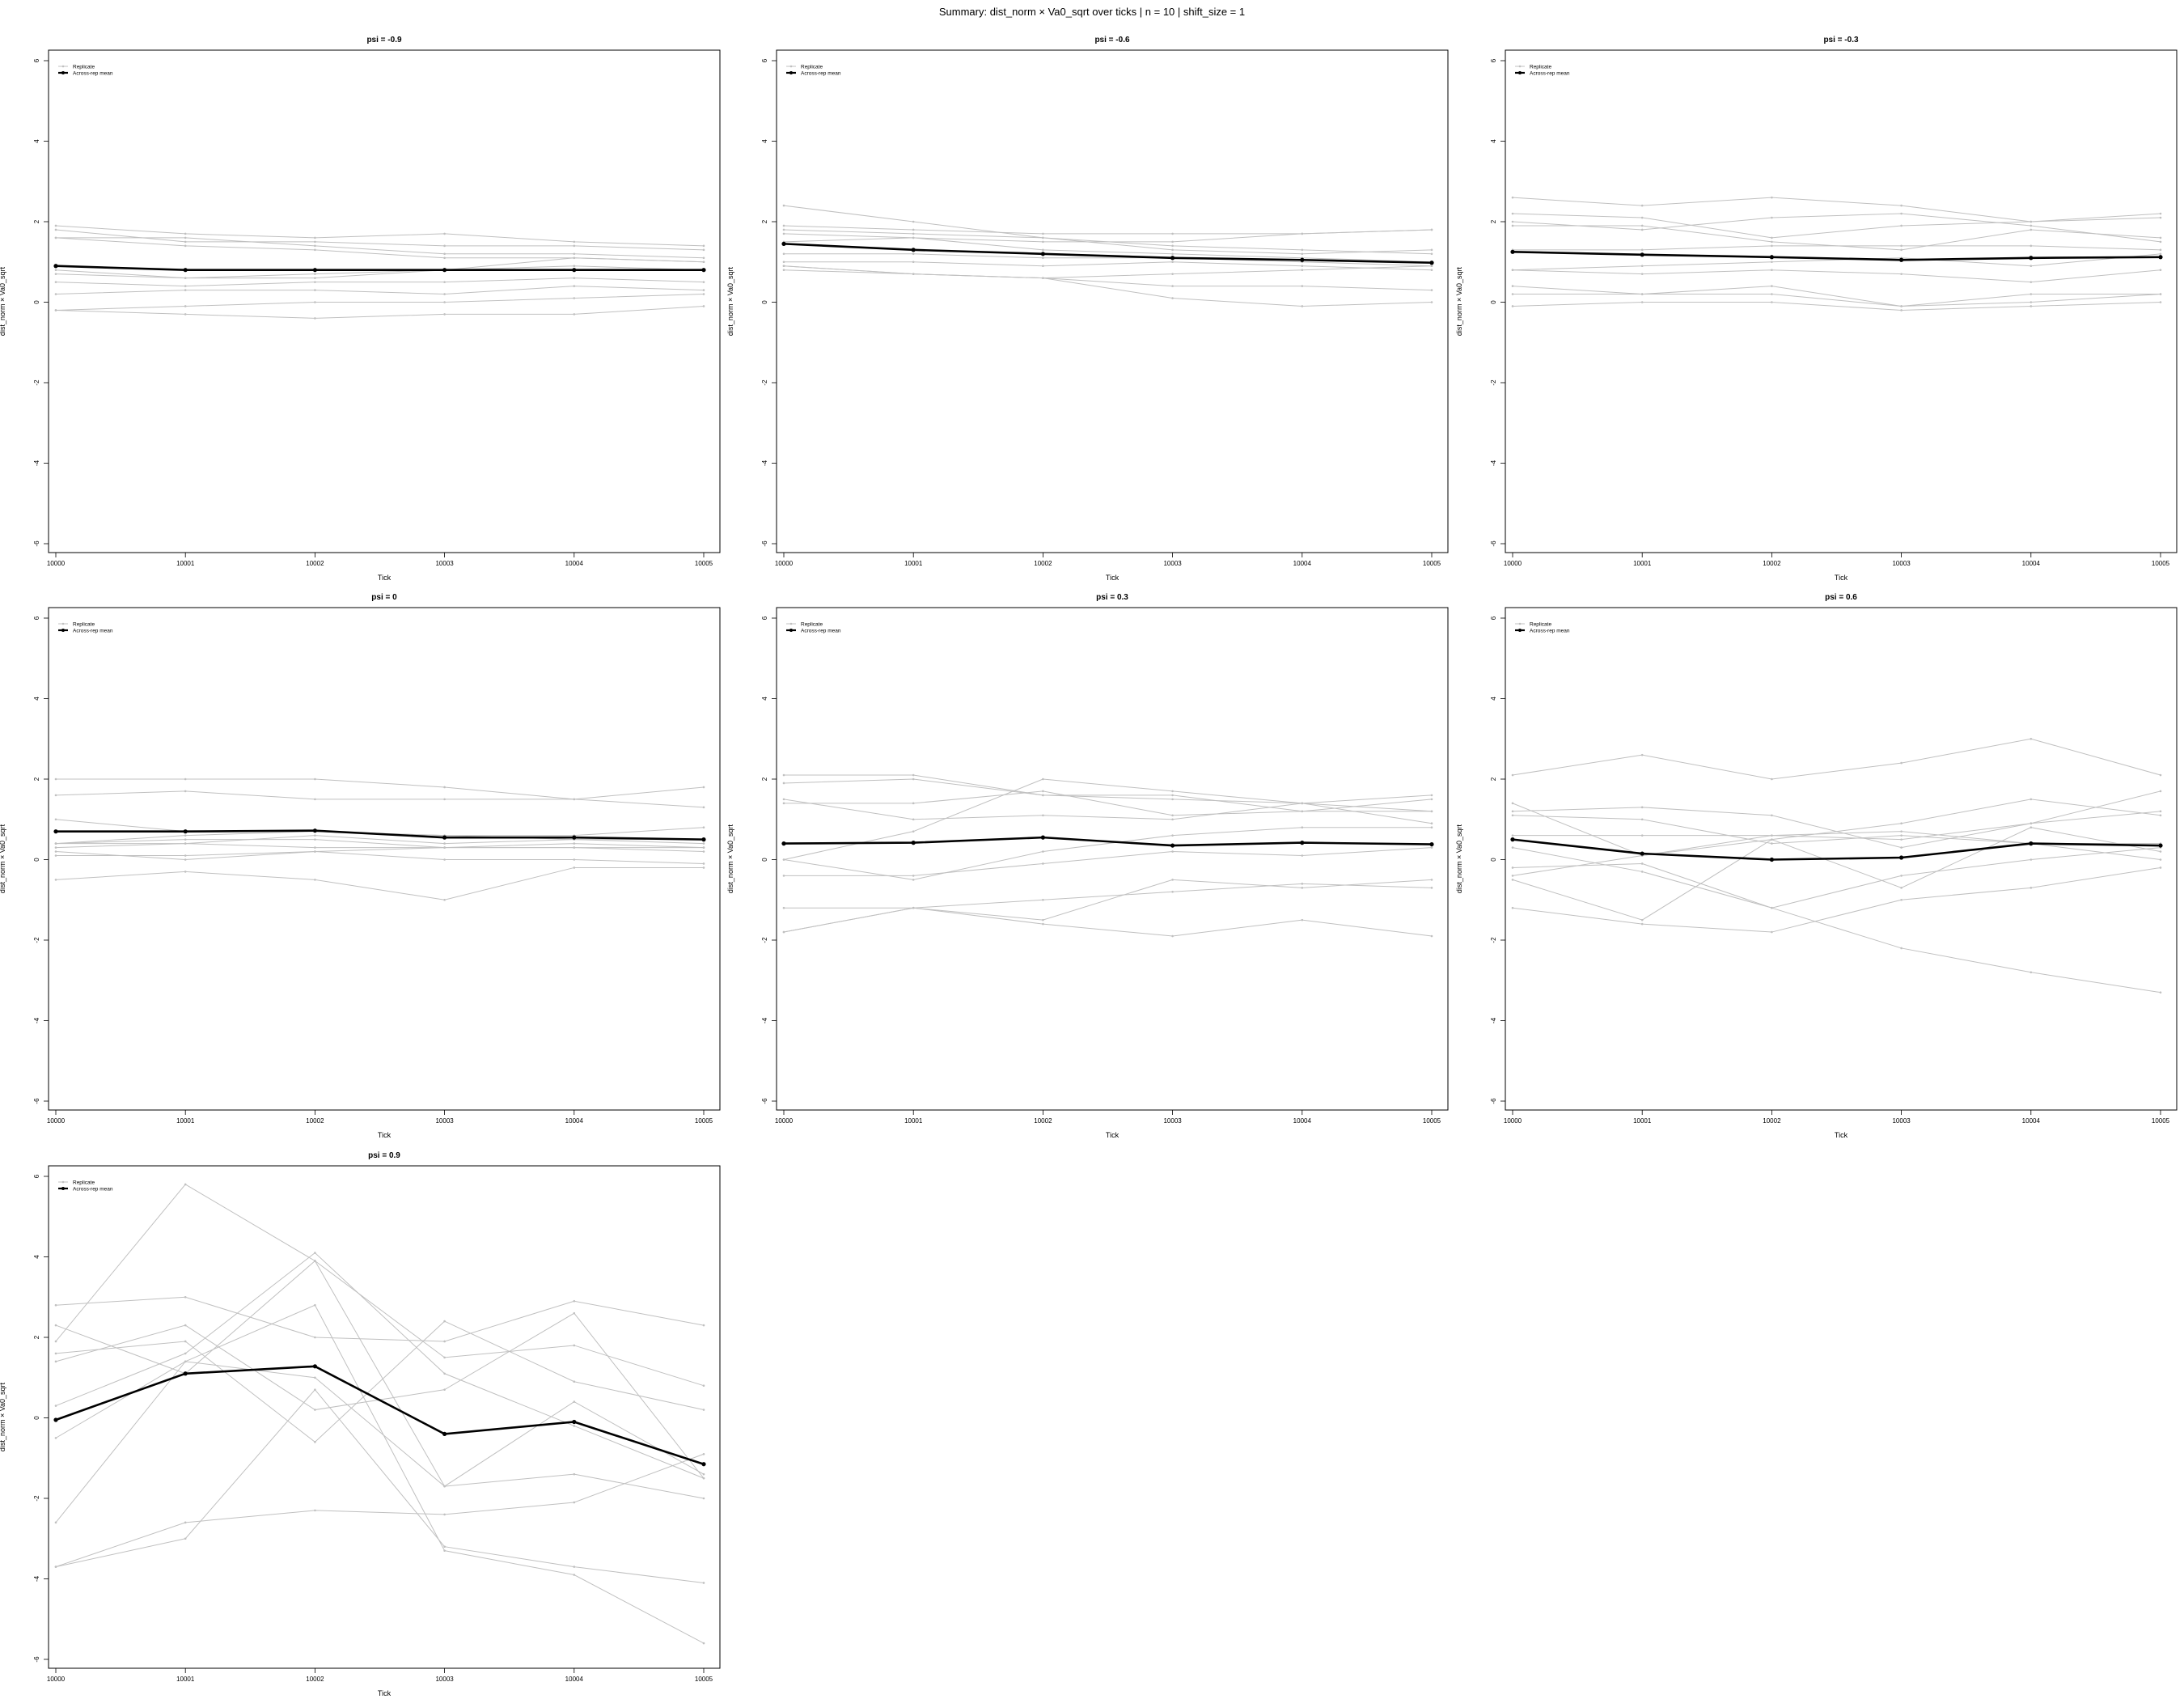 The height and width of the screenshot is (1699, 2184). I want to click on x-tick-label: 10000, so click(56, 1121).